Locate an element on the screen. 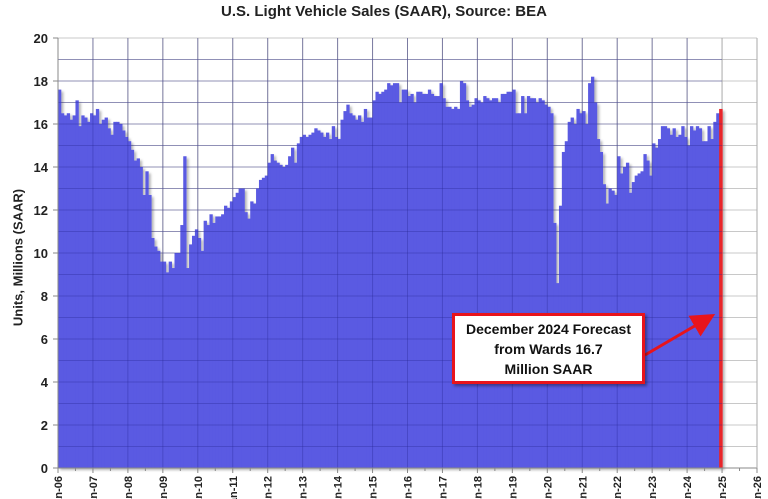 This screenshot has height=499, width=768. y-tick-label: 2 is located at coordinates (44, 425).